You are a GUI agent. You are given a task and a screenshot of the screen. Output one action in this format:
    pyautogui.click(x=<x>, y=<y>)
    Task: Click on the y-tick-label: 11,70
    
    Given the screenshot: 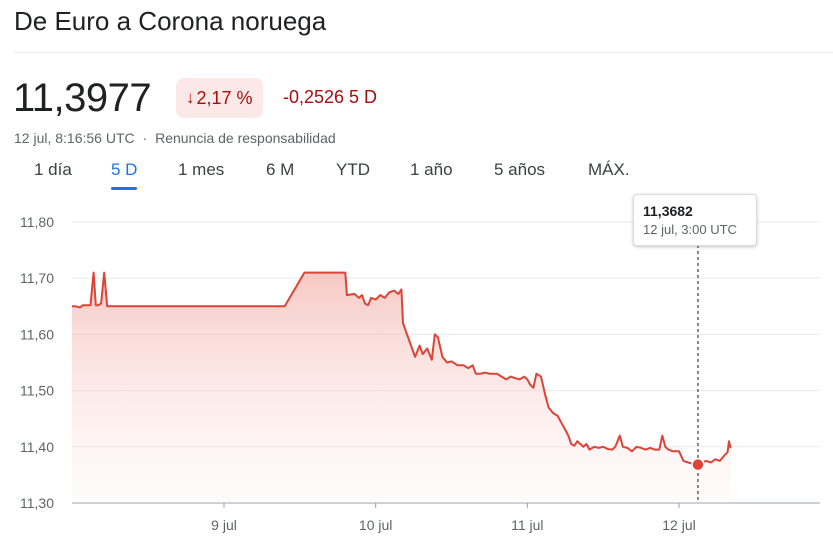 What is the action you would take?
    pyautogui.click(x=37, y=278)
    